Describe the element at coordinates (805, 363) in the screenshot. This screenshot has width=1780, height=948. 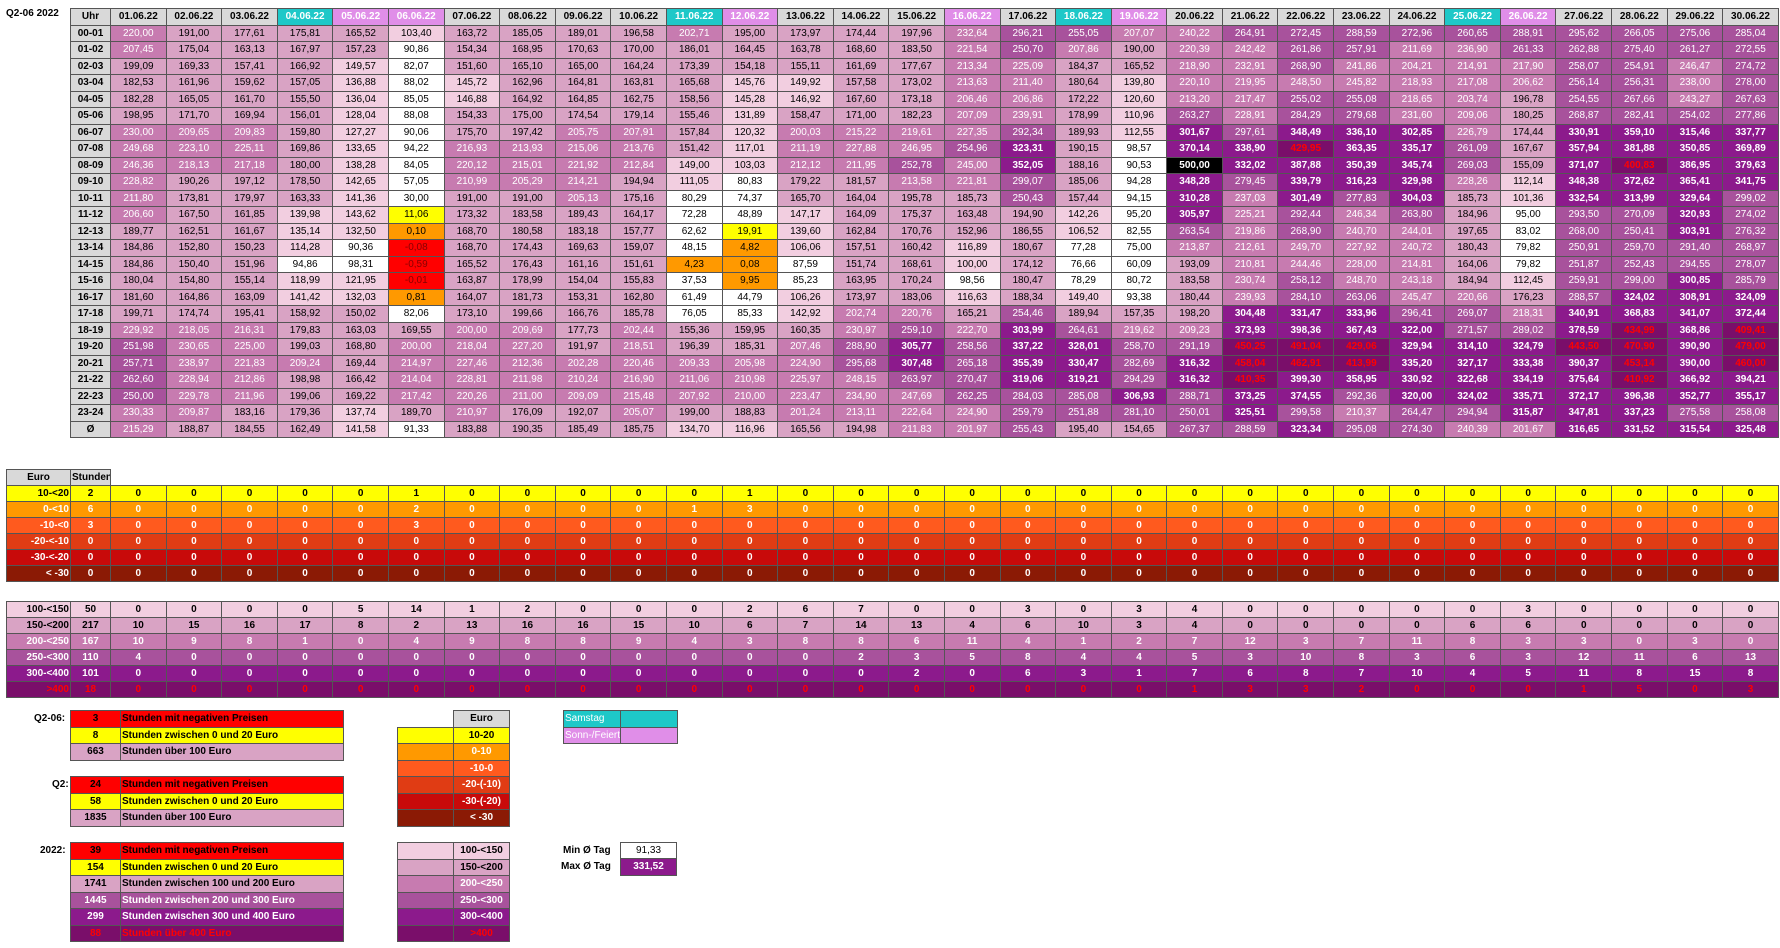
I see `price-cell: 224,90` at that location.